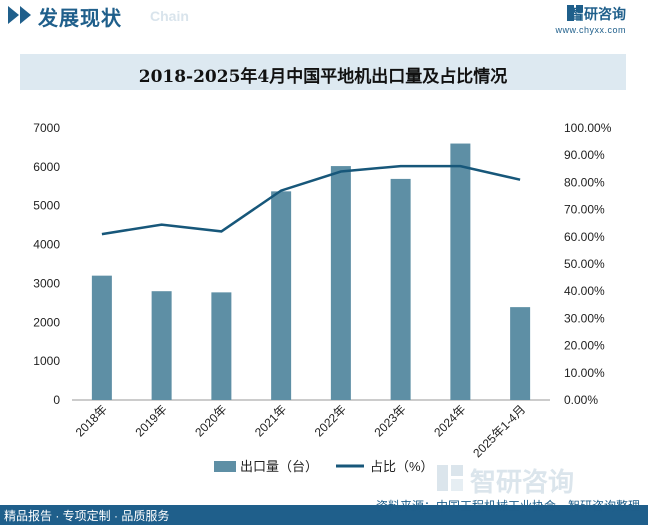 This screenshot has height=525, width=648. I want to click on chart-title-bar: 2018-2025年4月中国平地机出口量及占比情况, so click(323, 72).